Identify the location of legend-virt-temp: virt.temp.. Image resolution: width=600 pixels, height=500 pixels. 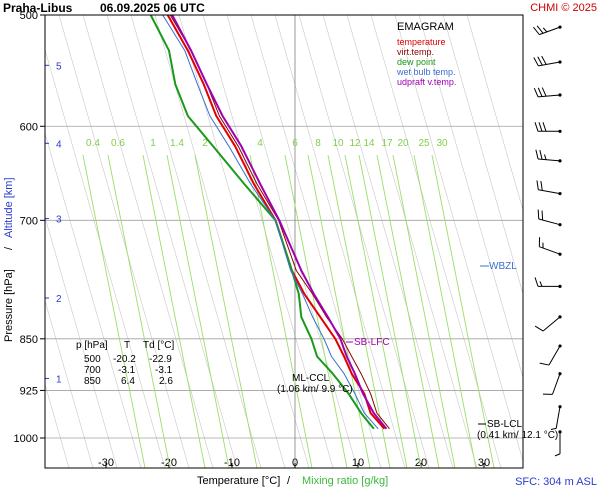
(415, 52).